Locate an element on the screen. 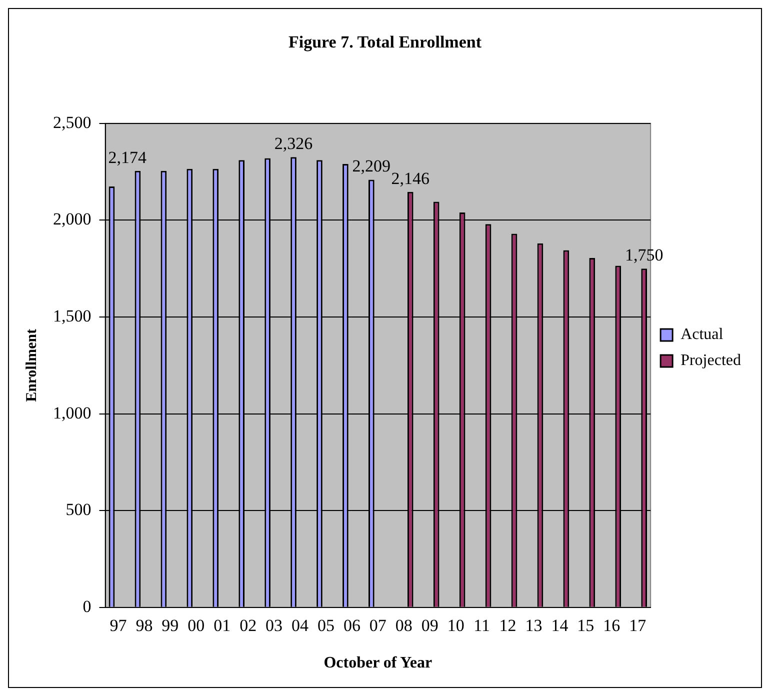 The image size is (770, 696). x-tick-label: 15 is located at coordinates (585, 626).